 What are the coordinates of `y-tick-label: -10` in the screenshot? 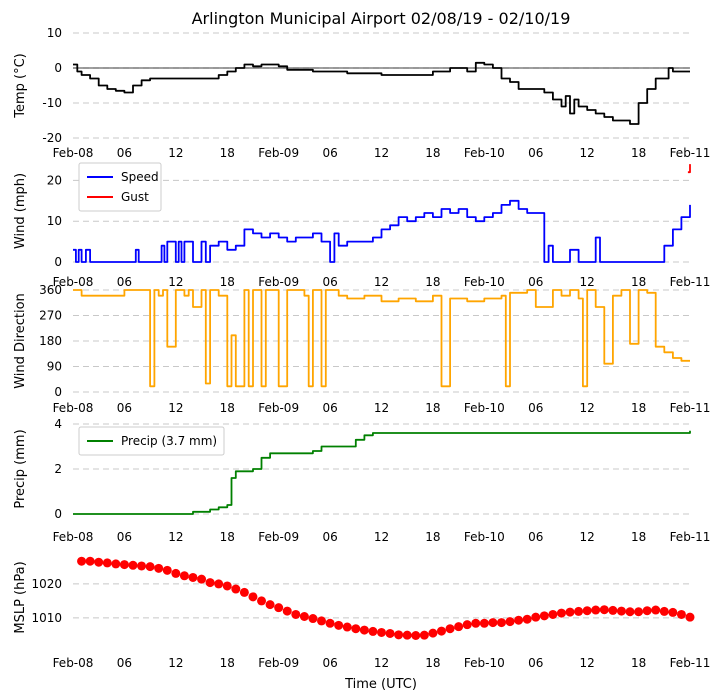 It's located at (52, 103).